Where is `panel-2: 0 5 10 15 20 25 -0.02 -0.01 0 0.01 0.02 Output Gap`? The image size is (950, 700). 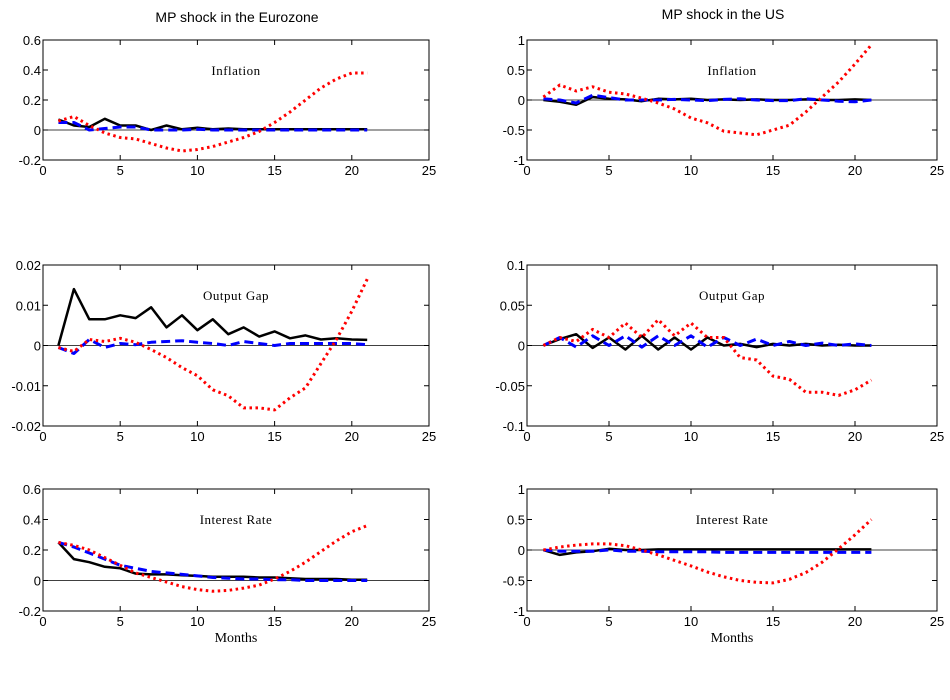
panel-2: 0 5 10 15 20 25 -0.02 -0.01 0 0.01 0.02 Output Gap is located at coordinates (223, 351).